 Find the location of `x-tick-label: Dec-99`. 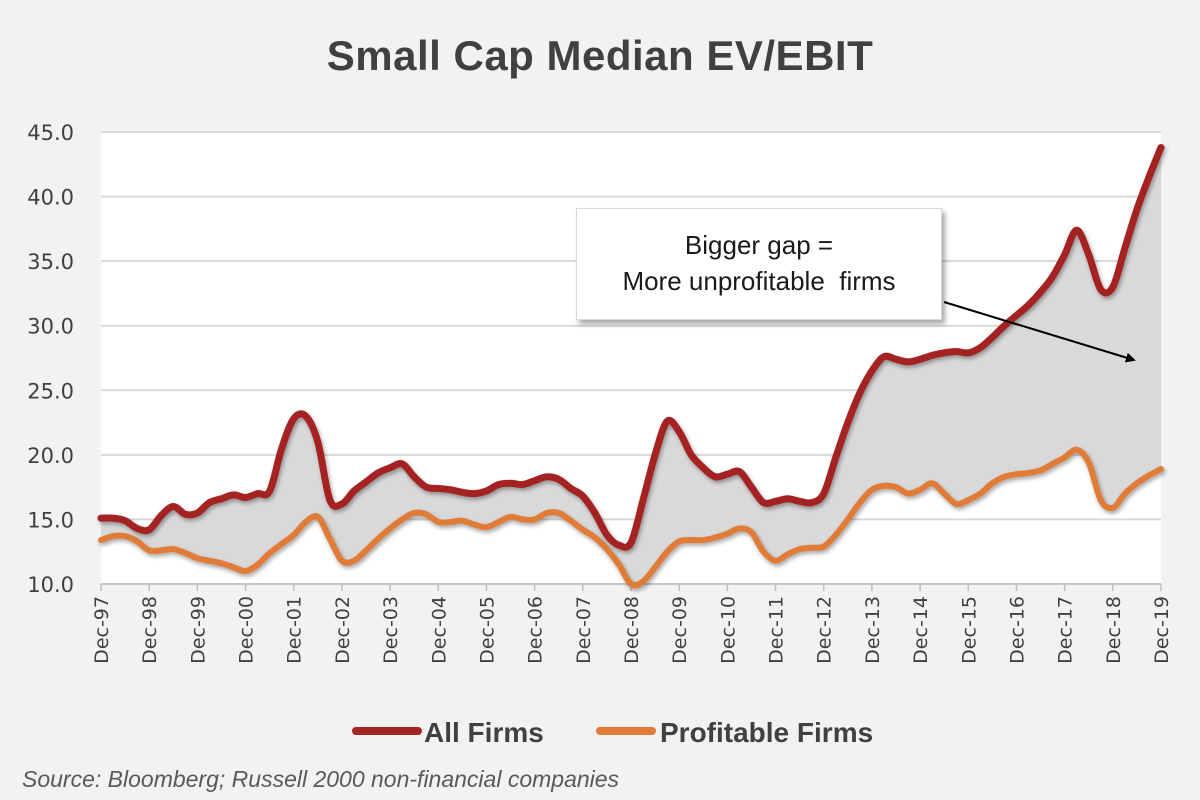

x-tick-label: Dec-99 is located at coordinates (198, 630).